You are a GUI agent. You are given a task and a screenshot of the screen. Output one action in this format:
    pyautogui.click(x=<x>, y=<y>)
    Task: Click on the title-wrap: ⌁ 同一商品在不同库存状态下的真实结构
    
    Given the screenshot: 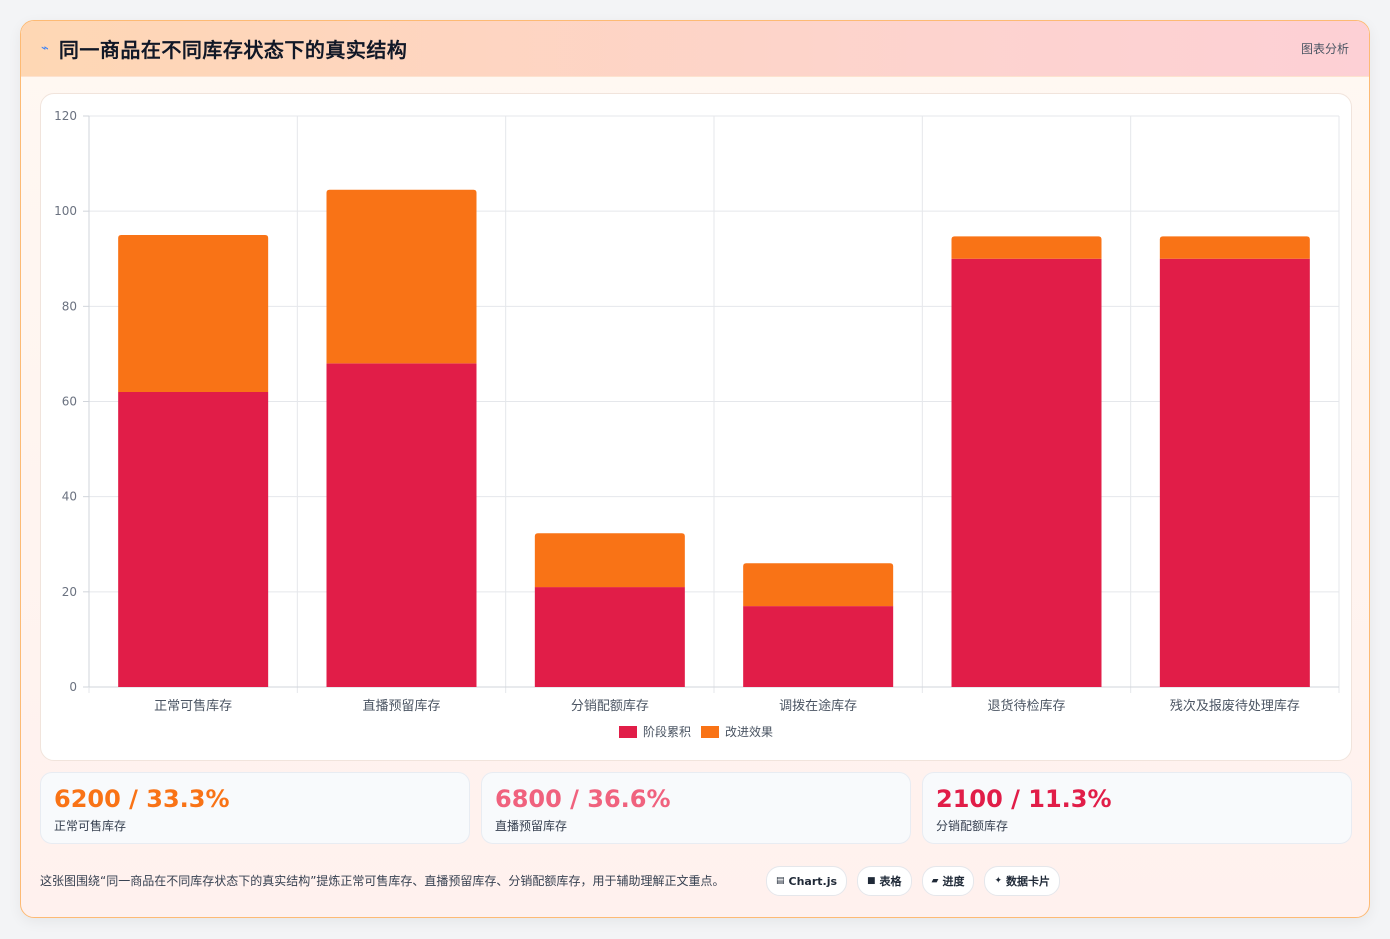 What is the action you would take?
    pyautogui.click(x=224, y=48)
    